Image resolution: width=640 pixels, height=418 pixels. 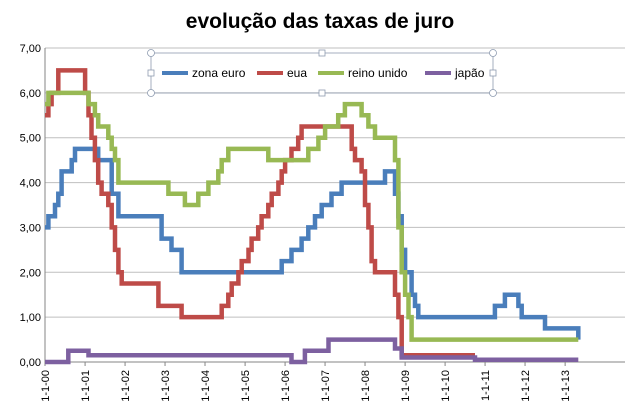 What do you see at coordinates (206, 386) in the screenshot?
I see `x-tick-label: 1-1-04` at bounding box center [206, 386].